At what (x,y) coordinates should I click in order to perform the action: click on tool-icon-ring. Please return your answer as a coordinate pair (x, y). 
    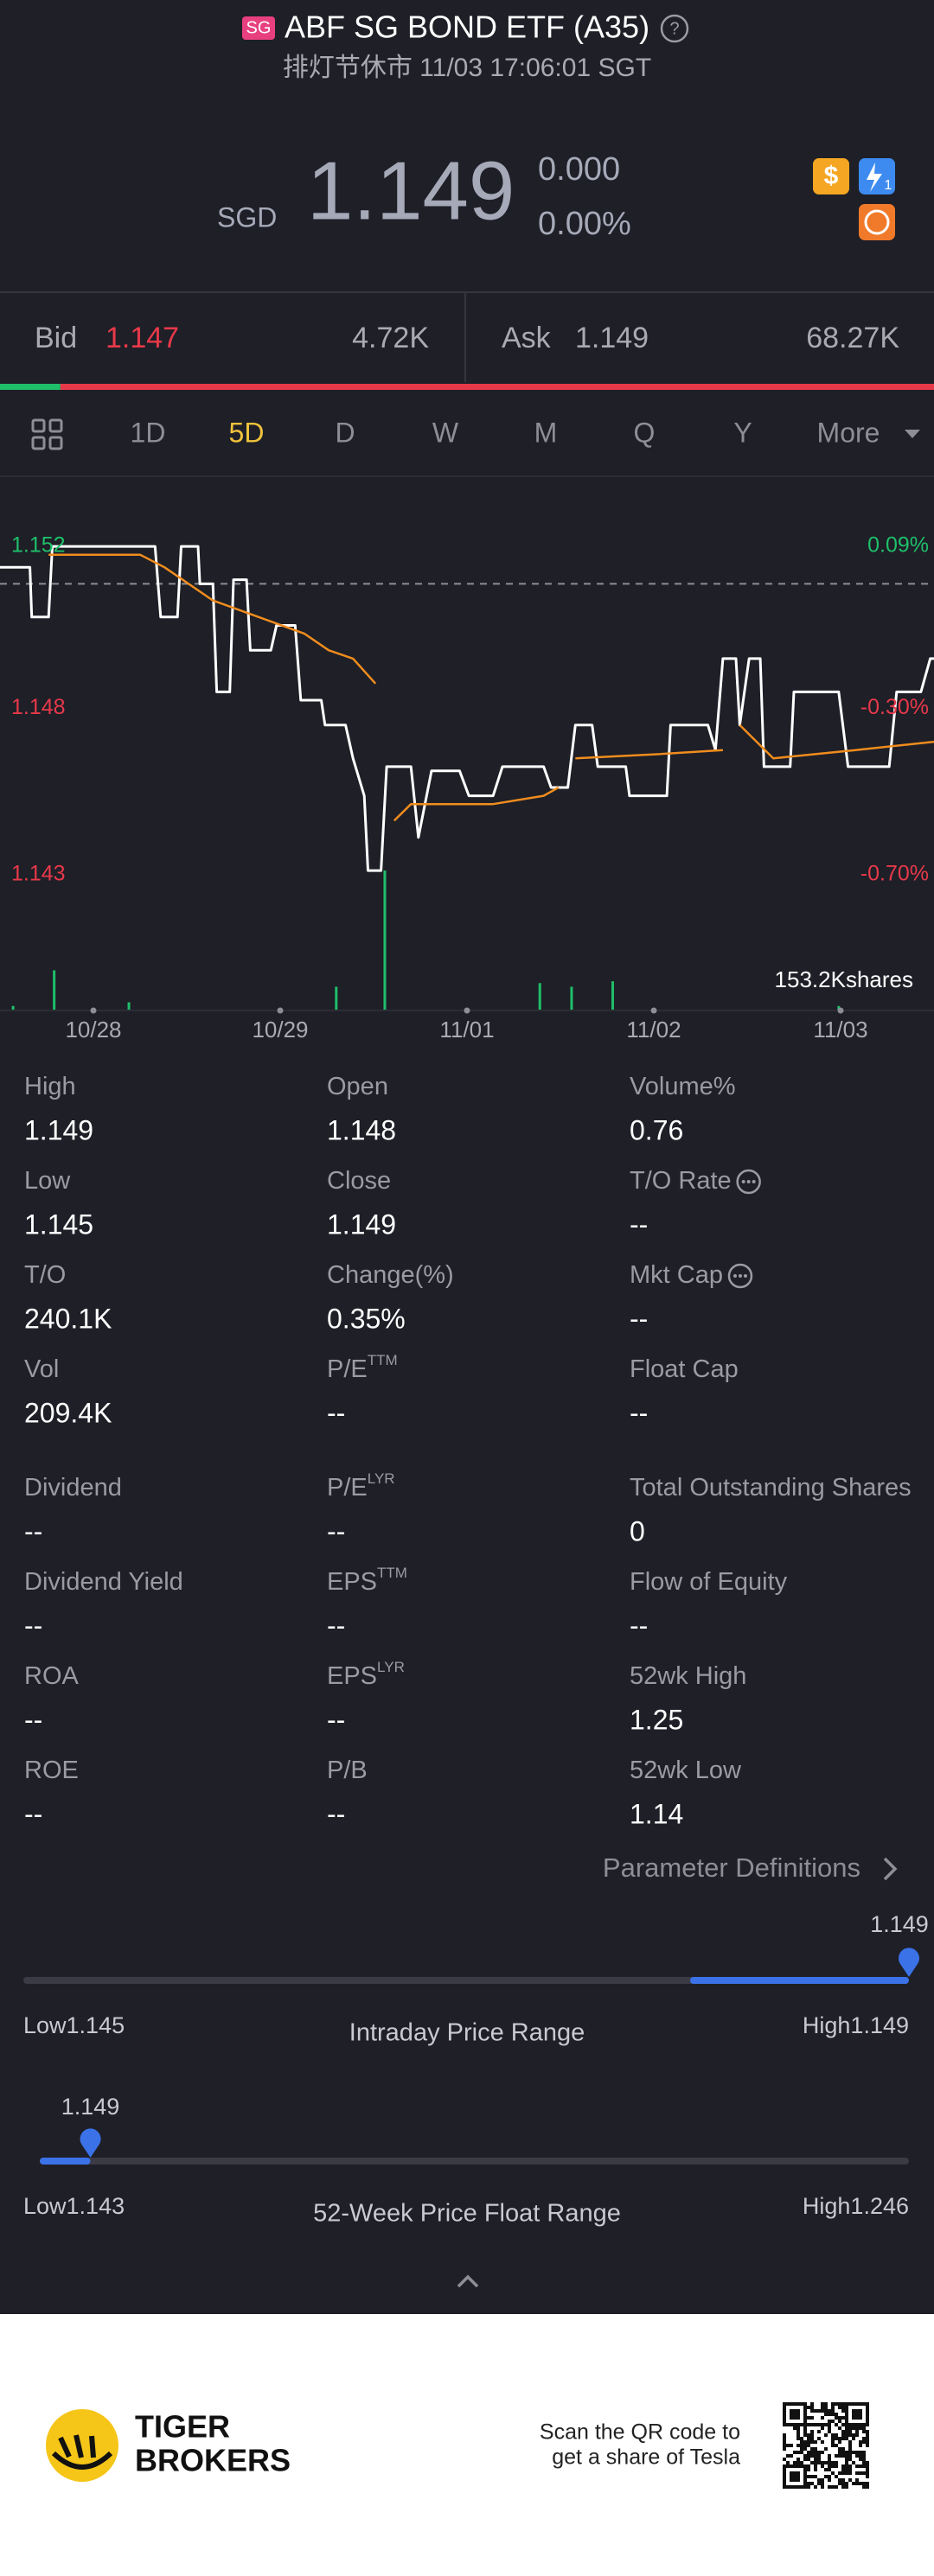
    Looking at the image, I should click on (877, 222).